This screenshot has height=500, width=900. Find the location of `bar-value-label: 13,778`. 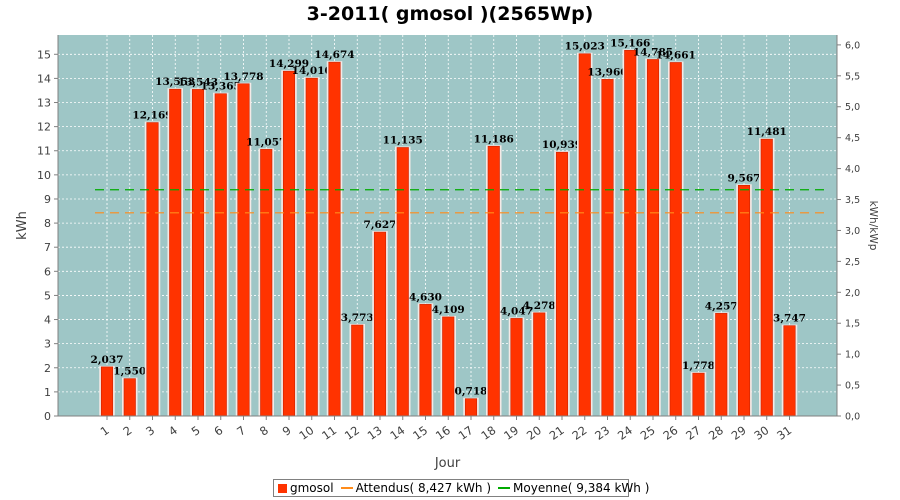

bar-value-label: 13,778 is located at coordinates (243, 77).